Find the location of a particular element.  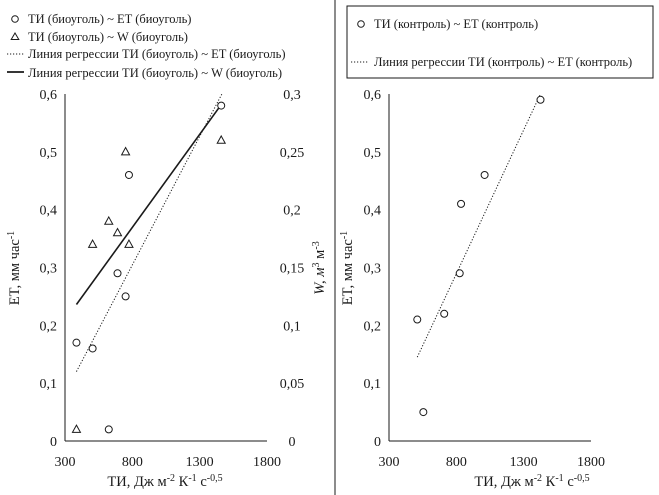

y2-tick-label: 0,1 is located at coordinates (292, 326).